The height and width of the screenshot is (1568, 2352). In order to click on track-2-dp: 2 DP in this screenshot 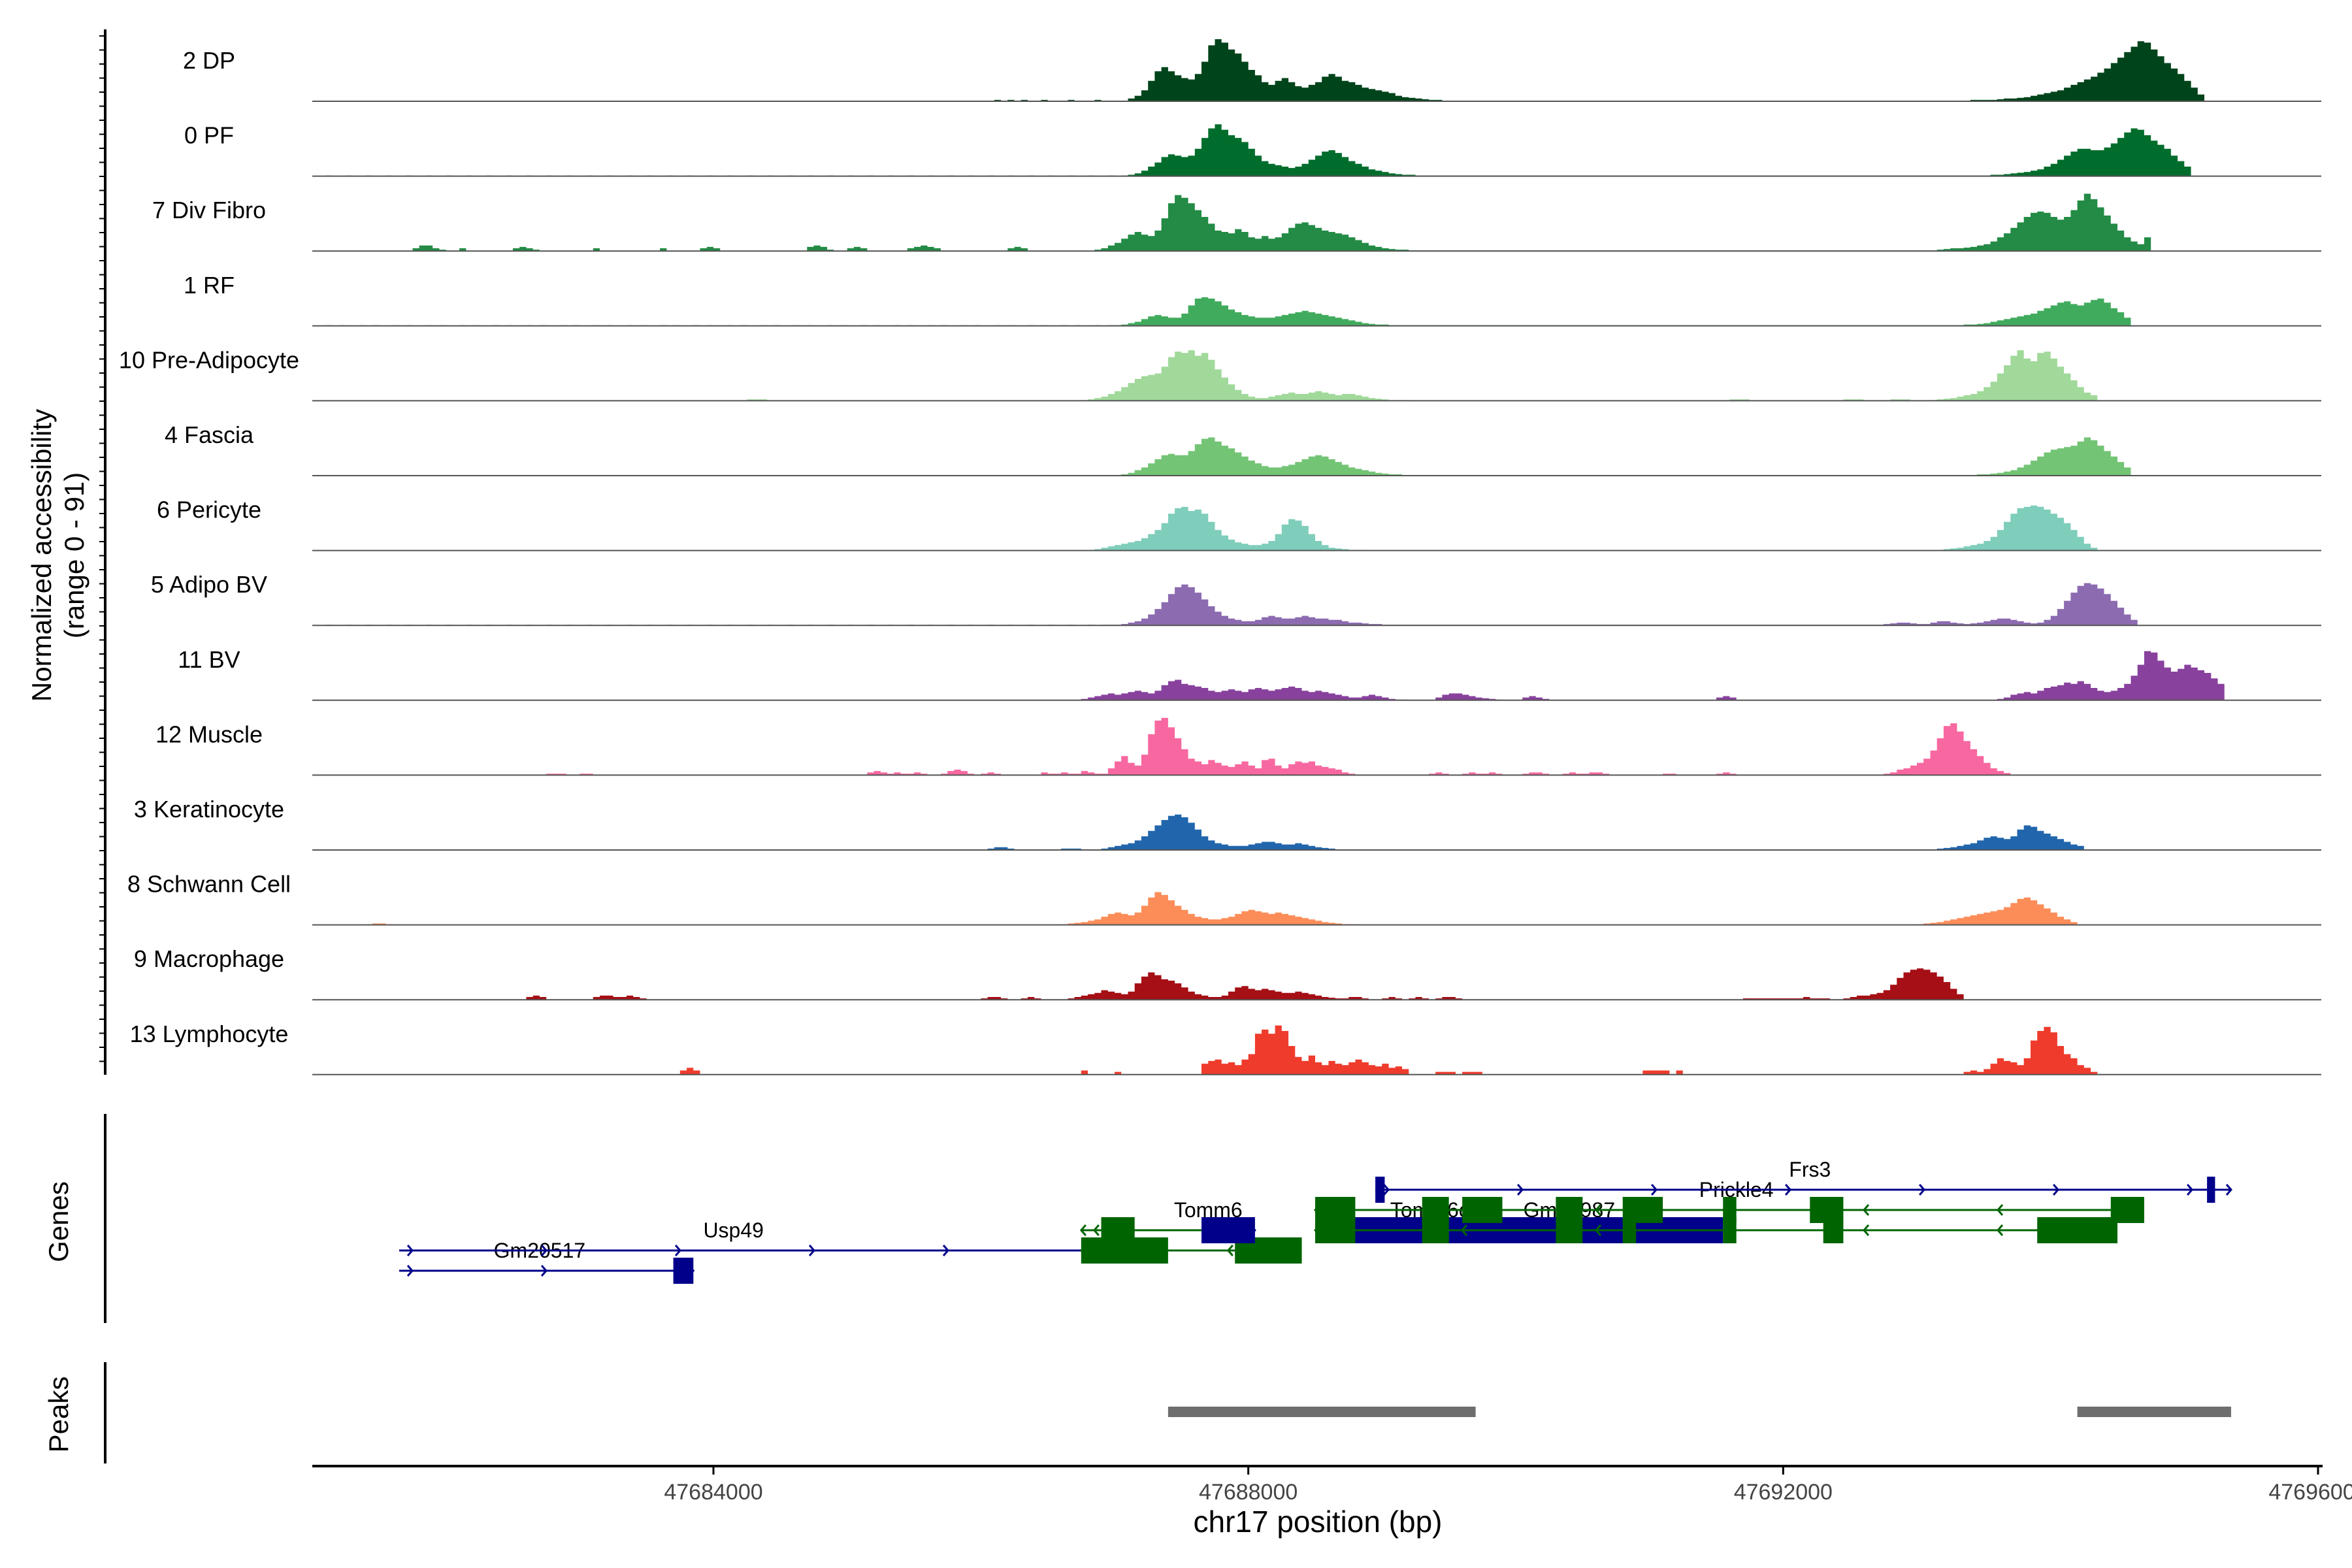, I will do `click(1252, 70)`.